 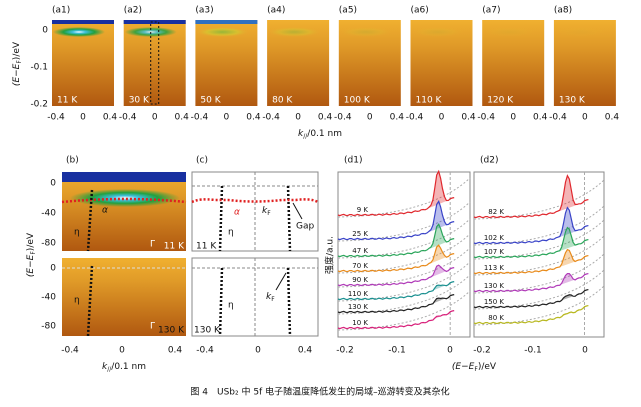 I want to click on panel-label: (a3), so click(x=204, y=11).